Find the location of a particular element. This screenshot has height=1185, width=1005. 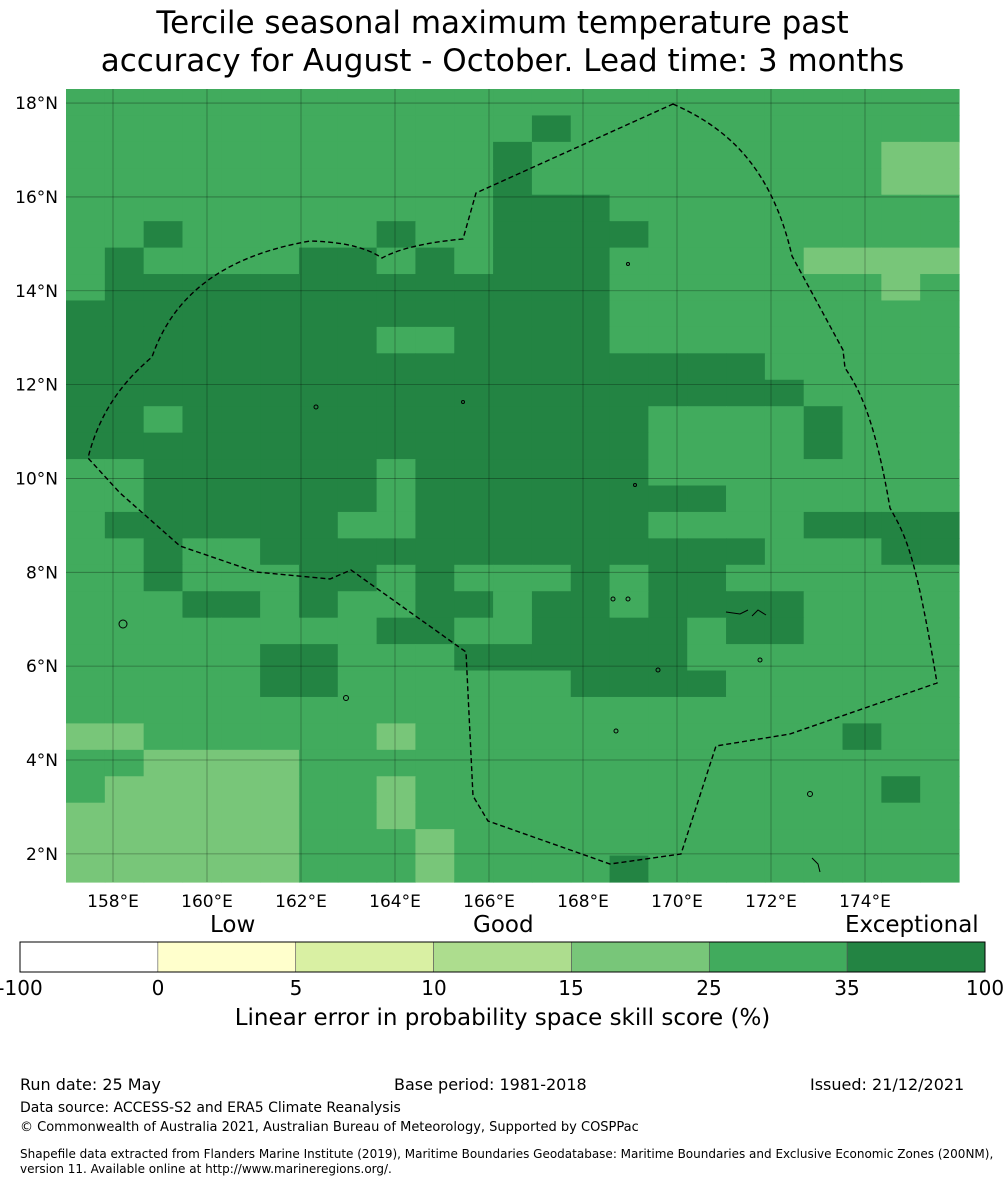

lon-tick-label: 170°E is located at coordinates (677, 901).